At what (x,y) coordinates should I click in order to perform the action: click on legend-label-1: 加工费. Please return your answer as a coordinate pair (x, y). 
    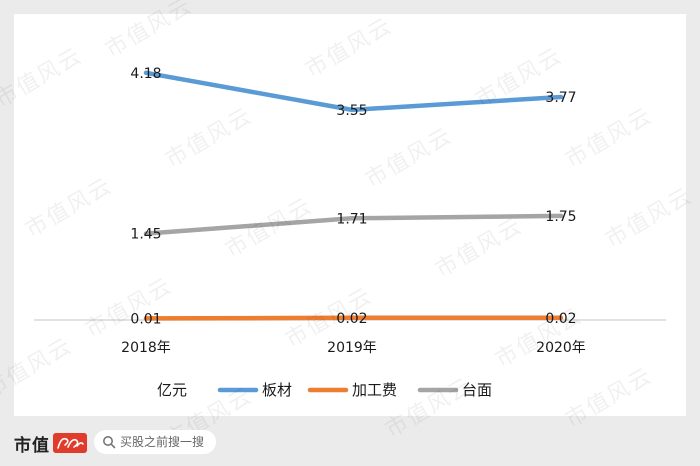
    Looking at the image, I should click on (374, 390).